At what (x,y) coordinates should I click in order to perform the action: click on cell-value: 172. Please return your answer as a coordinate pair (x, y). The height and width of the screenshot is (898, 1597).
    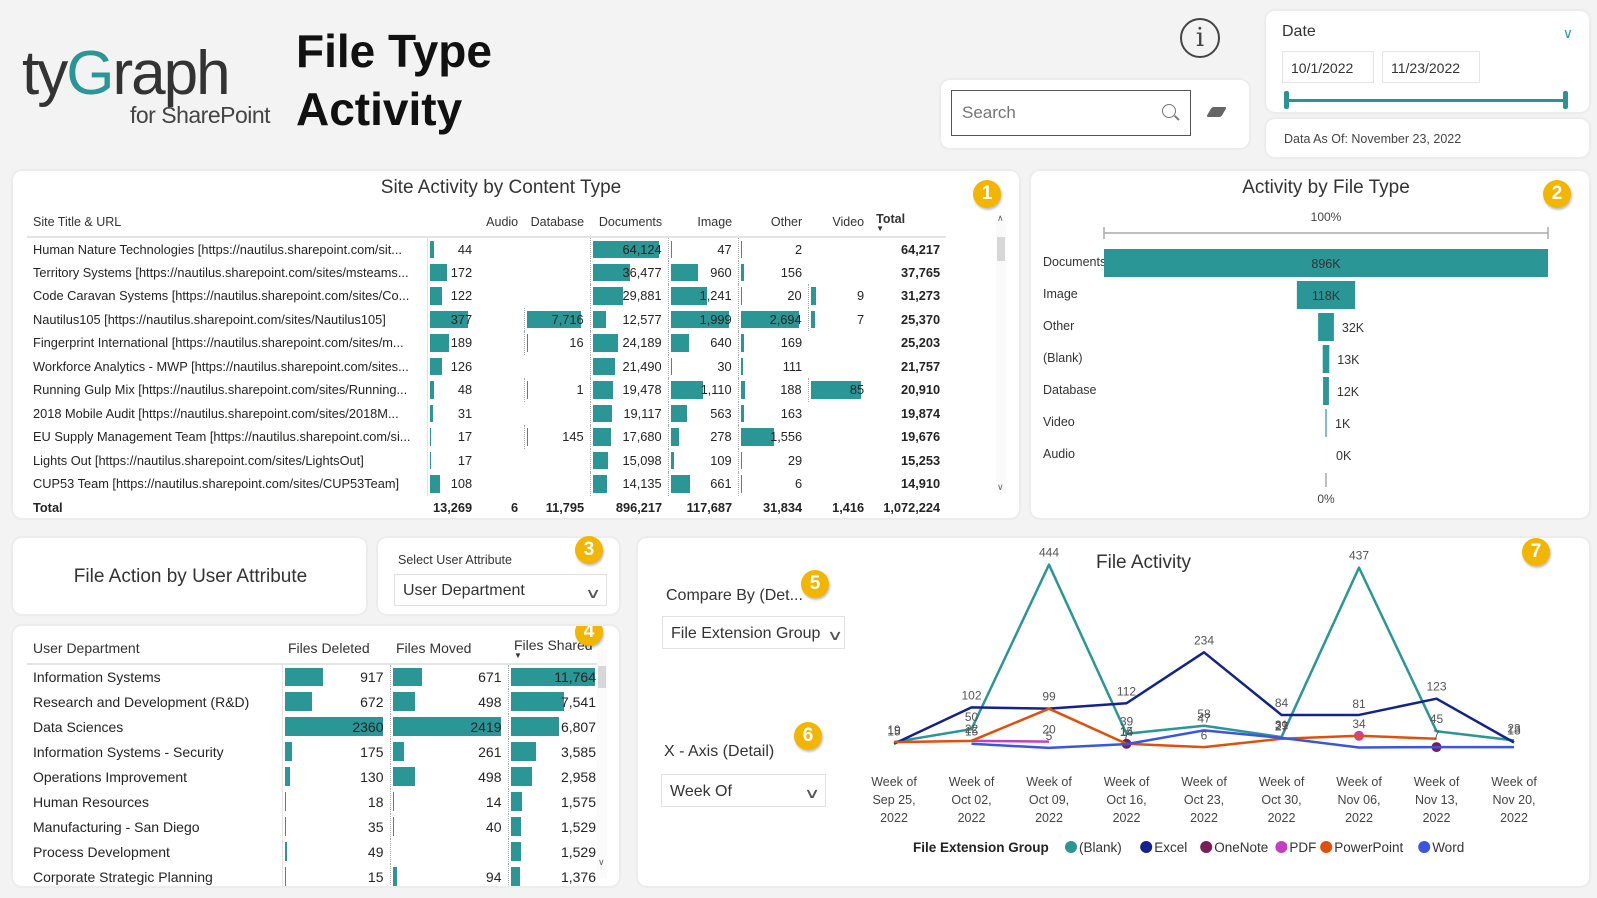
    Looking at the image, I should click on (461, 272).